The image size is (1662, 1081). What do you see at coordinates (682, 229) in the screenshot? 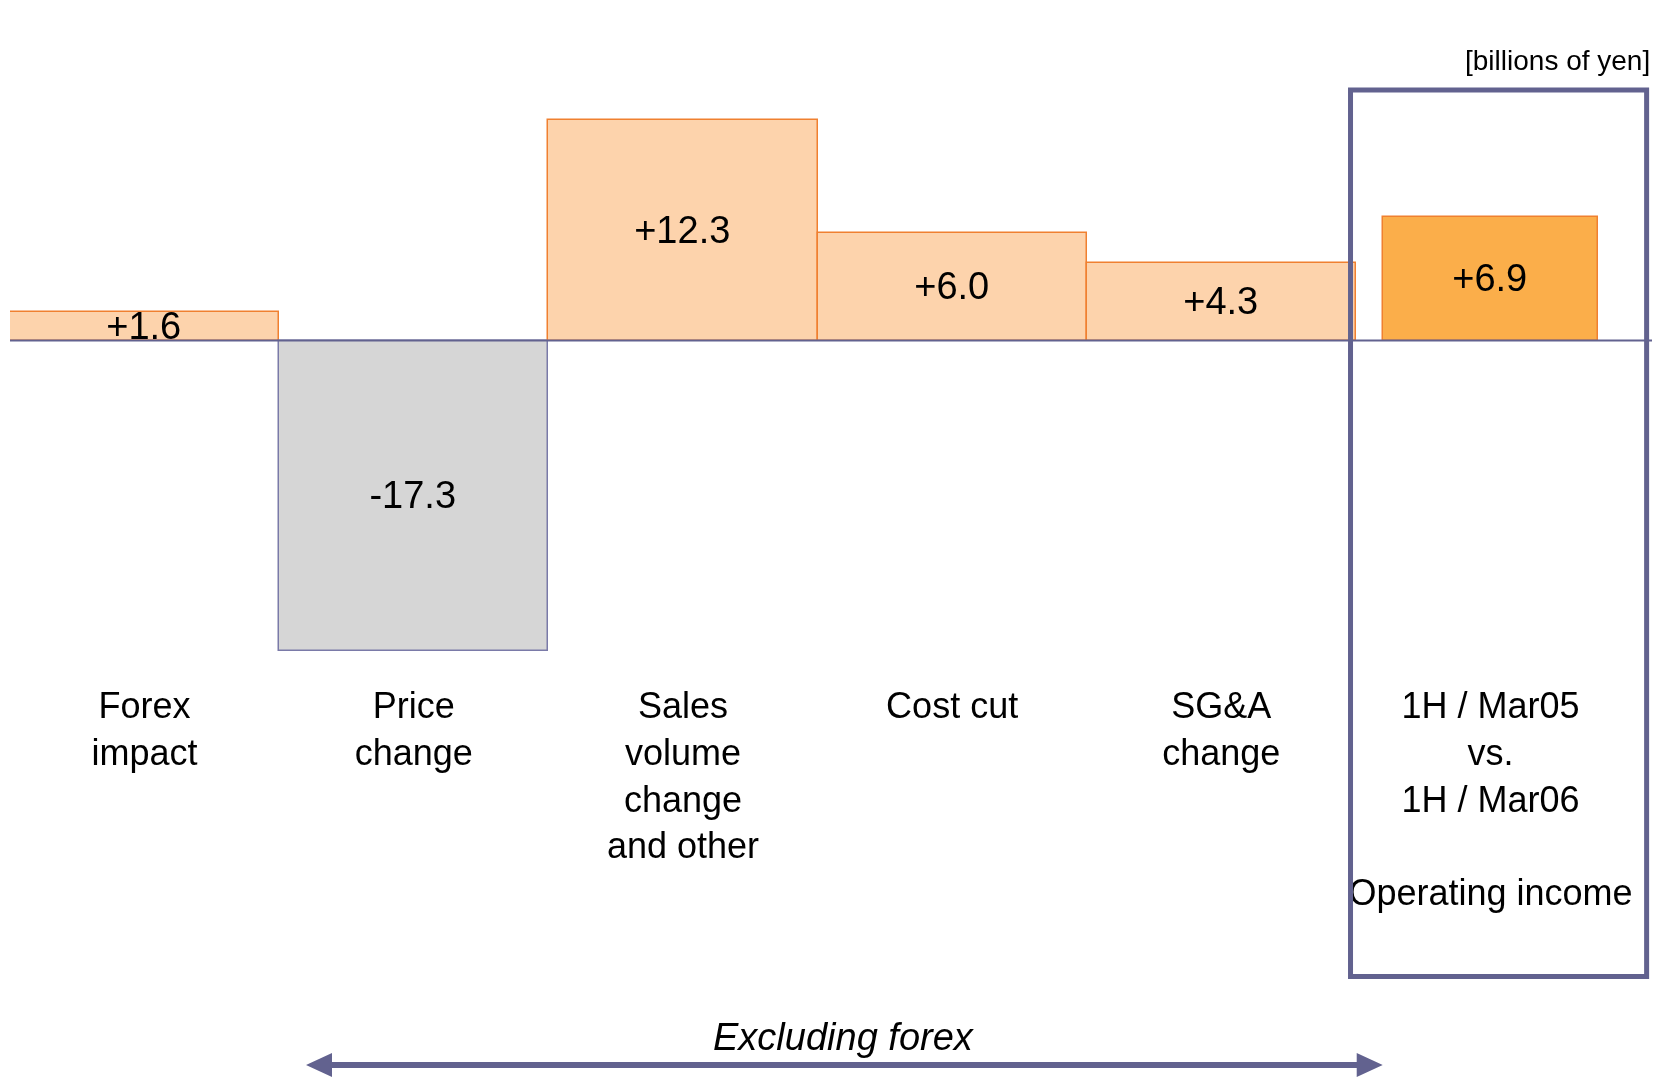
I see `data-label: +12.3` at bounding box center [682, 229].